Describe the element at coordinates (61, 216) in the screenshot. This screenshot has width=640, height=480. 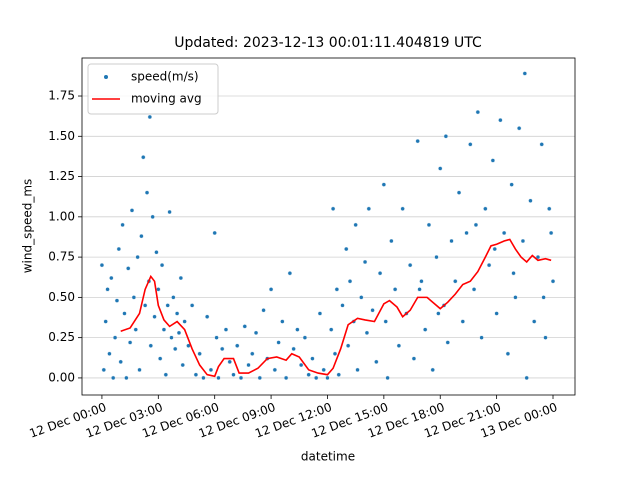
I see `y-tick-label: 1.00` at that location.